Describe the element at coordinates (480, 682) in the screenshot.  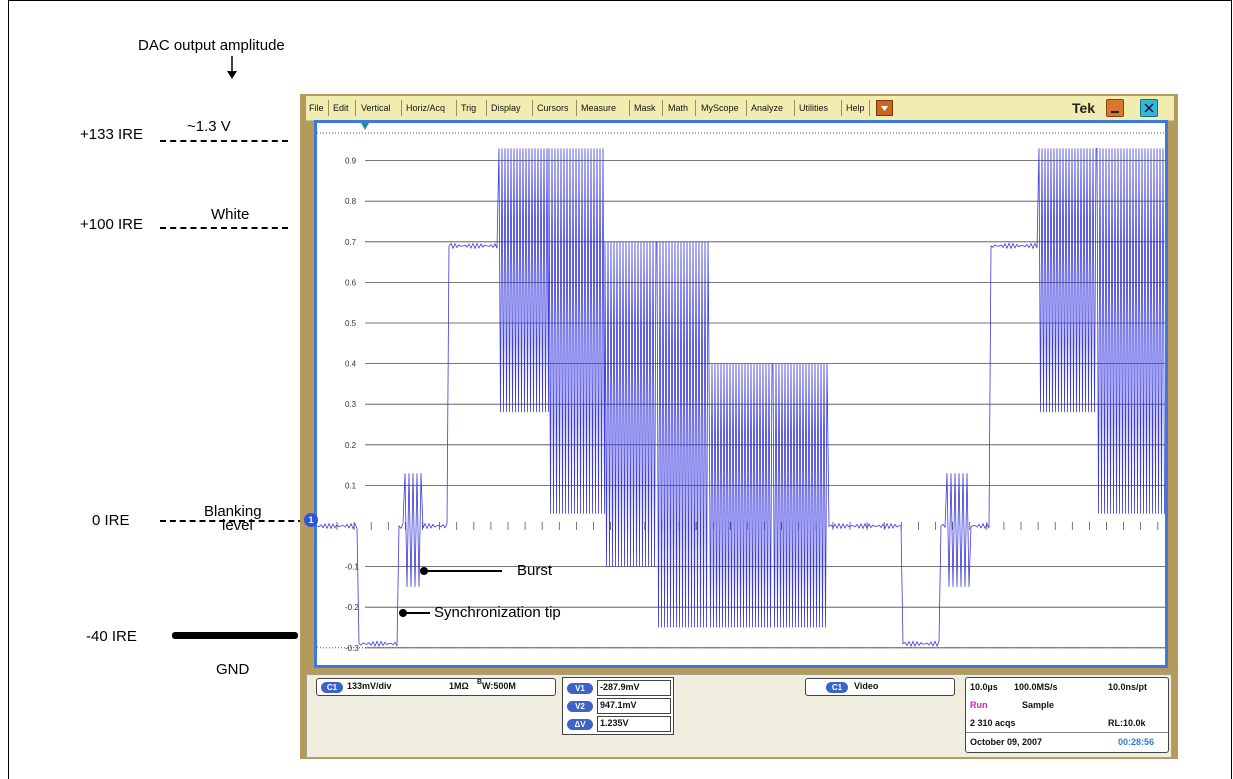
I see `bandwidth-prefix: B` at that location.